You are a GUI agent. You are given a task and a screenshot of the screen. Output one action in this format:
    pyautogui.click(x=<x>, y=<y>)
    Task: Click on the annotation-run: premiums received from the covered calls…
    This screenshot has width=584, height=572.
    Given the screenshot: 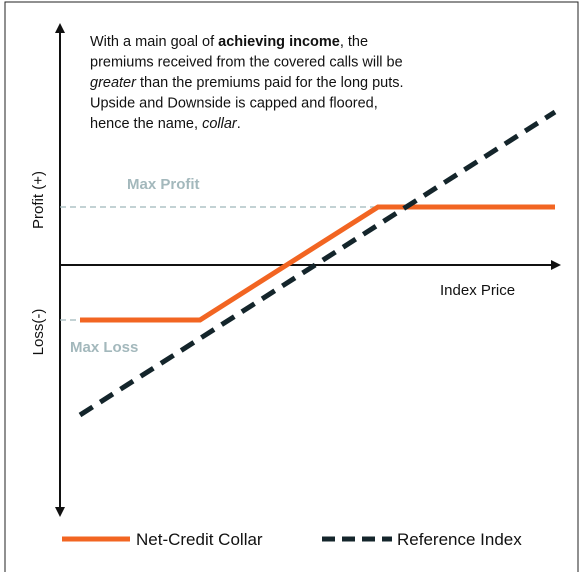 What is the action you would take?
    pyautogui.click(x=246, y=63)
    